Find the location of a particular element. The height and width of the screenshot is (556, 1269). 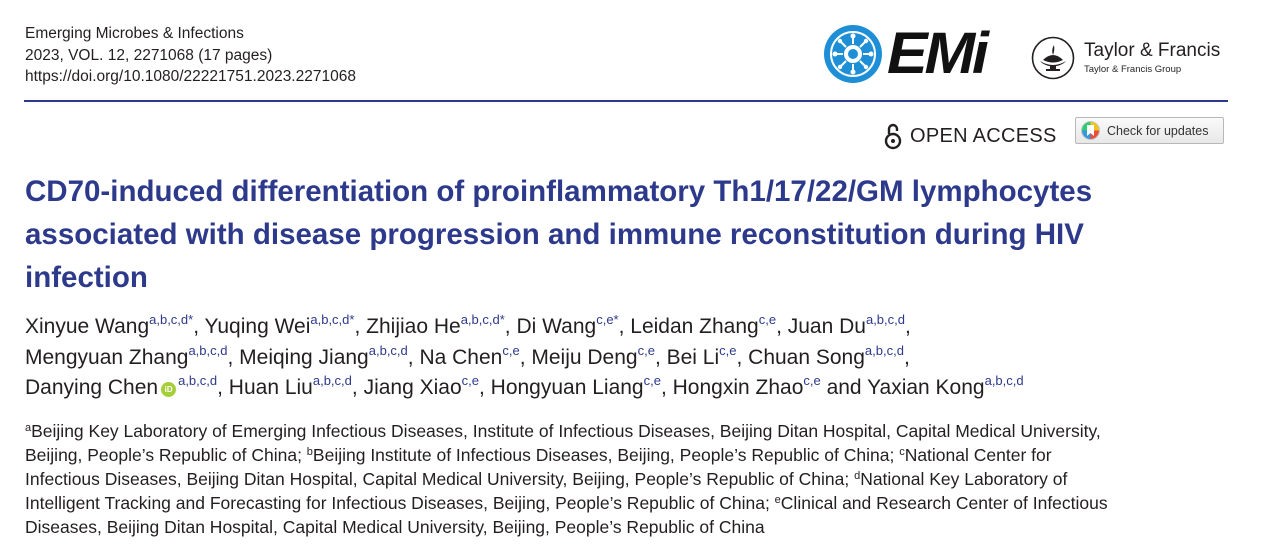

affiliation-letter: c is located at coordinates (902, 452).